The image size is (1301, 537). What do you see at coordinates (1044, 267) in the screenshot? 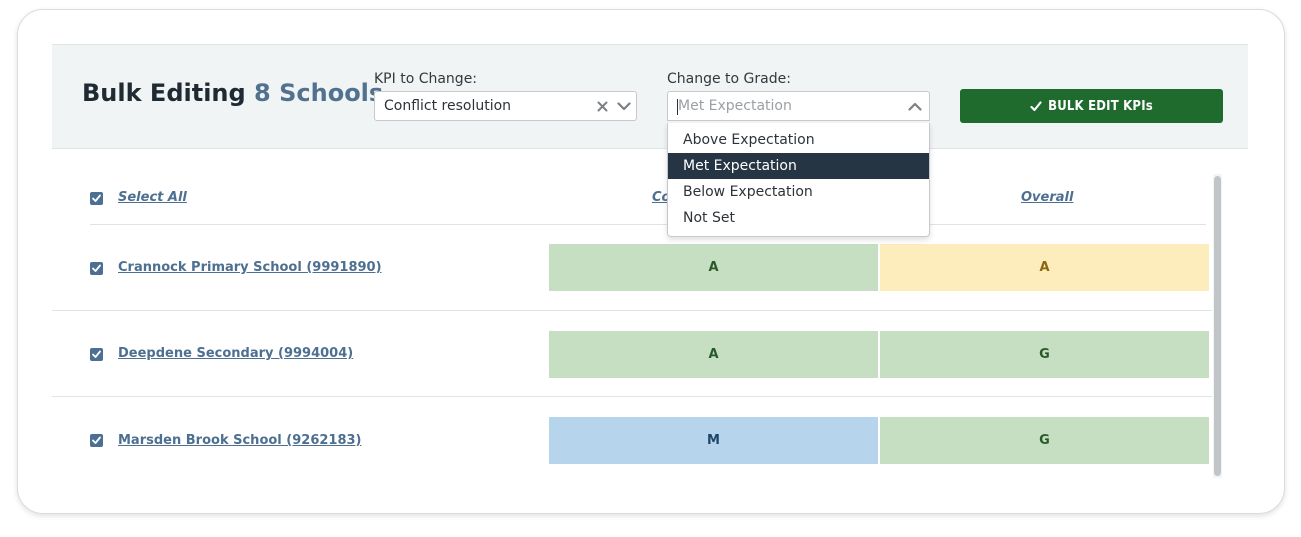
I see `overall-grade-cell: A` at bounding box center [1044, 267].